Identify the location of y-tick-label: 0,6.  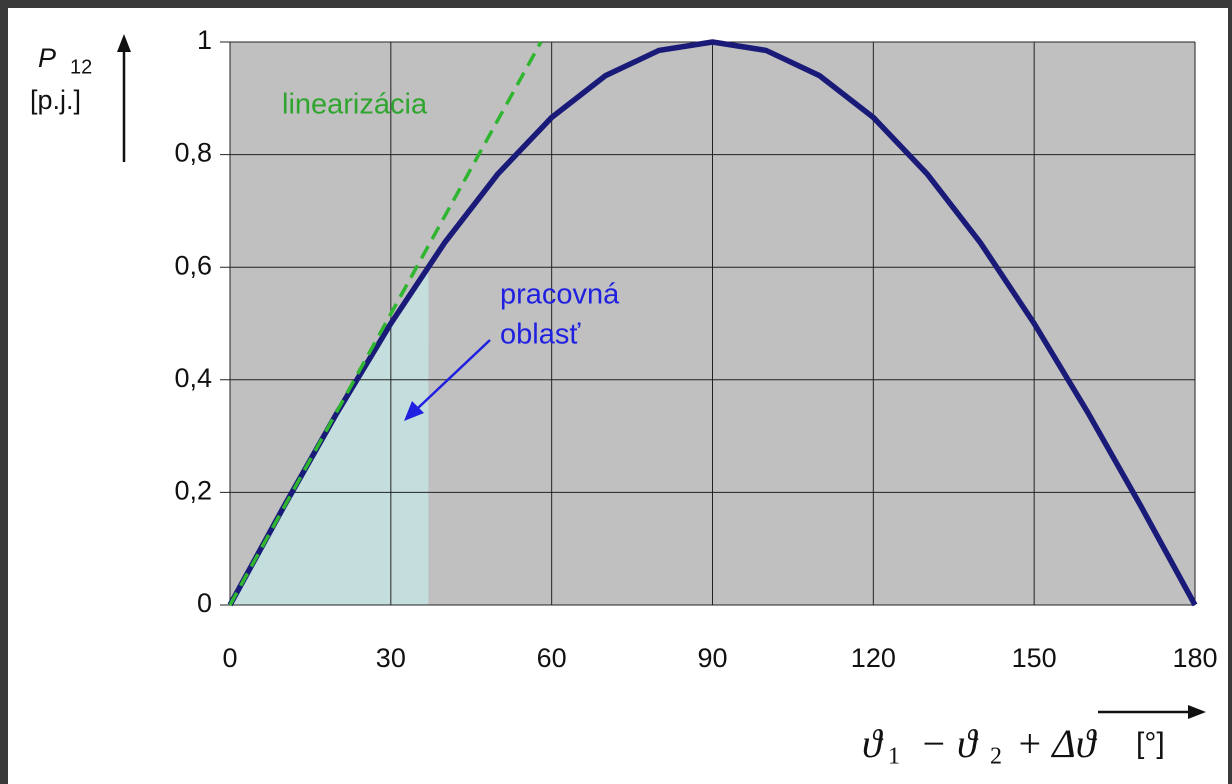
(193, 265).